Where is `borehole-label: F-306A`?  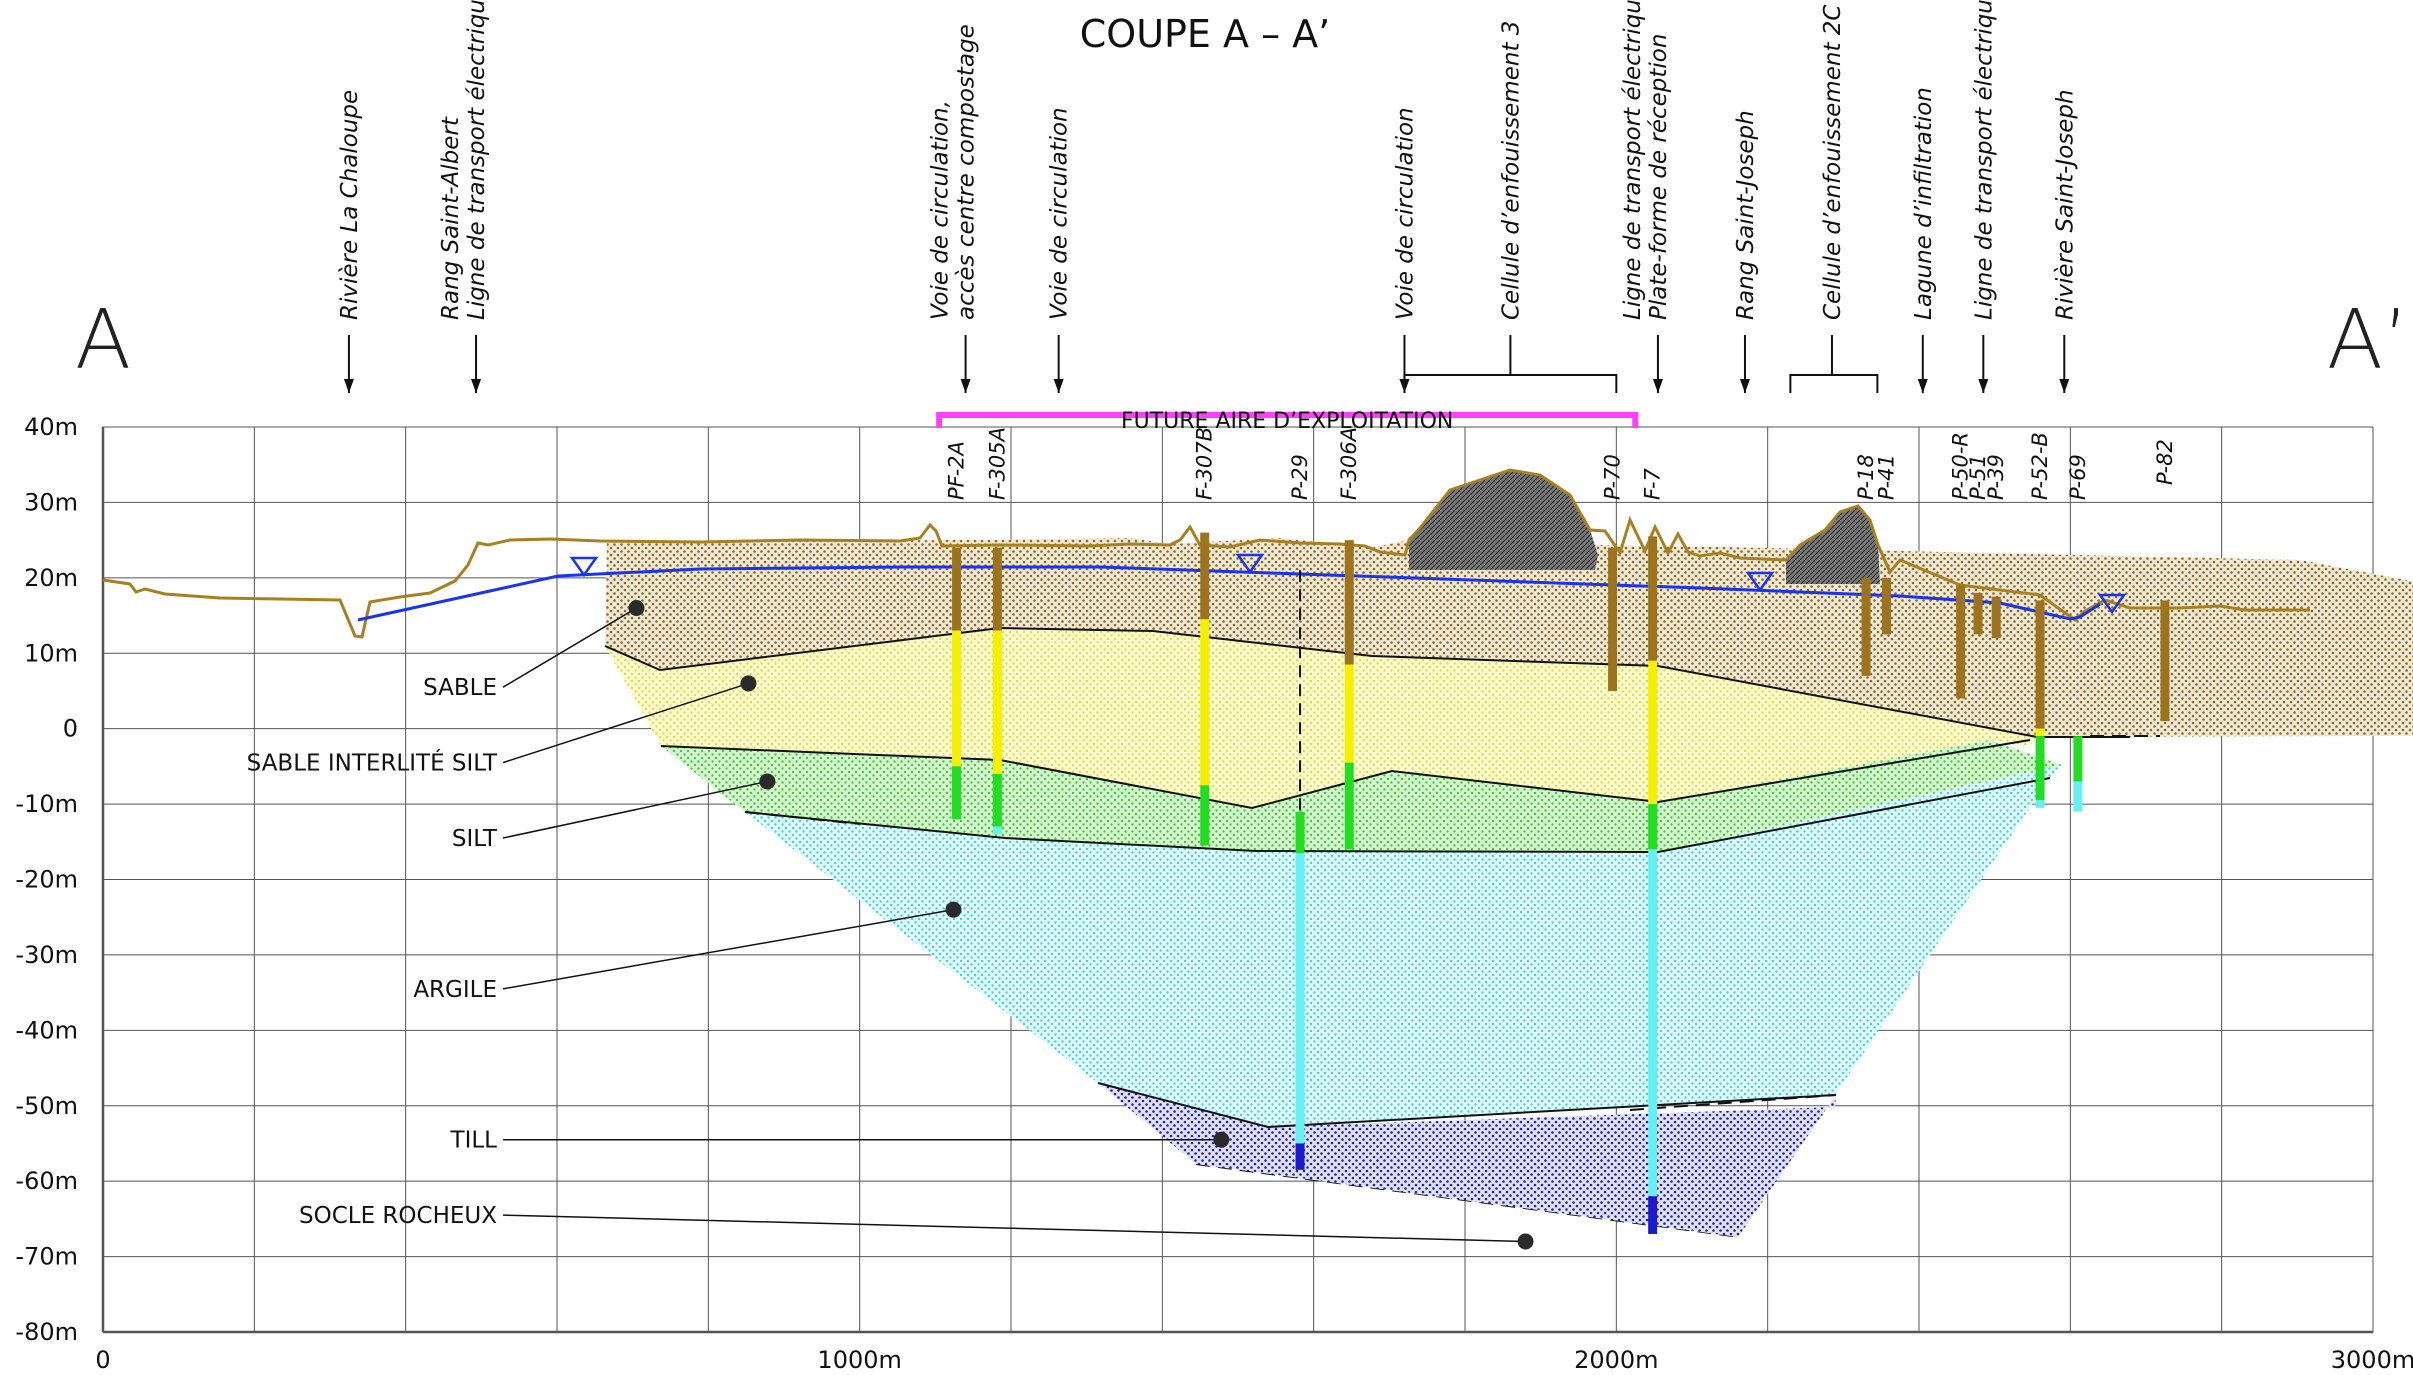
borehole-label: F-306A is located at coordinates (1349, 463).